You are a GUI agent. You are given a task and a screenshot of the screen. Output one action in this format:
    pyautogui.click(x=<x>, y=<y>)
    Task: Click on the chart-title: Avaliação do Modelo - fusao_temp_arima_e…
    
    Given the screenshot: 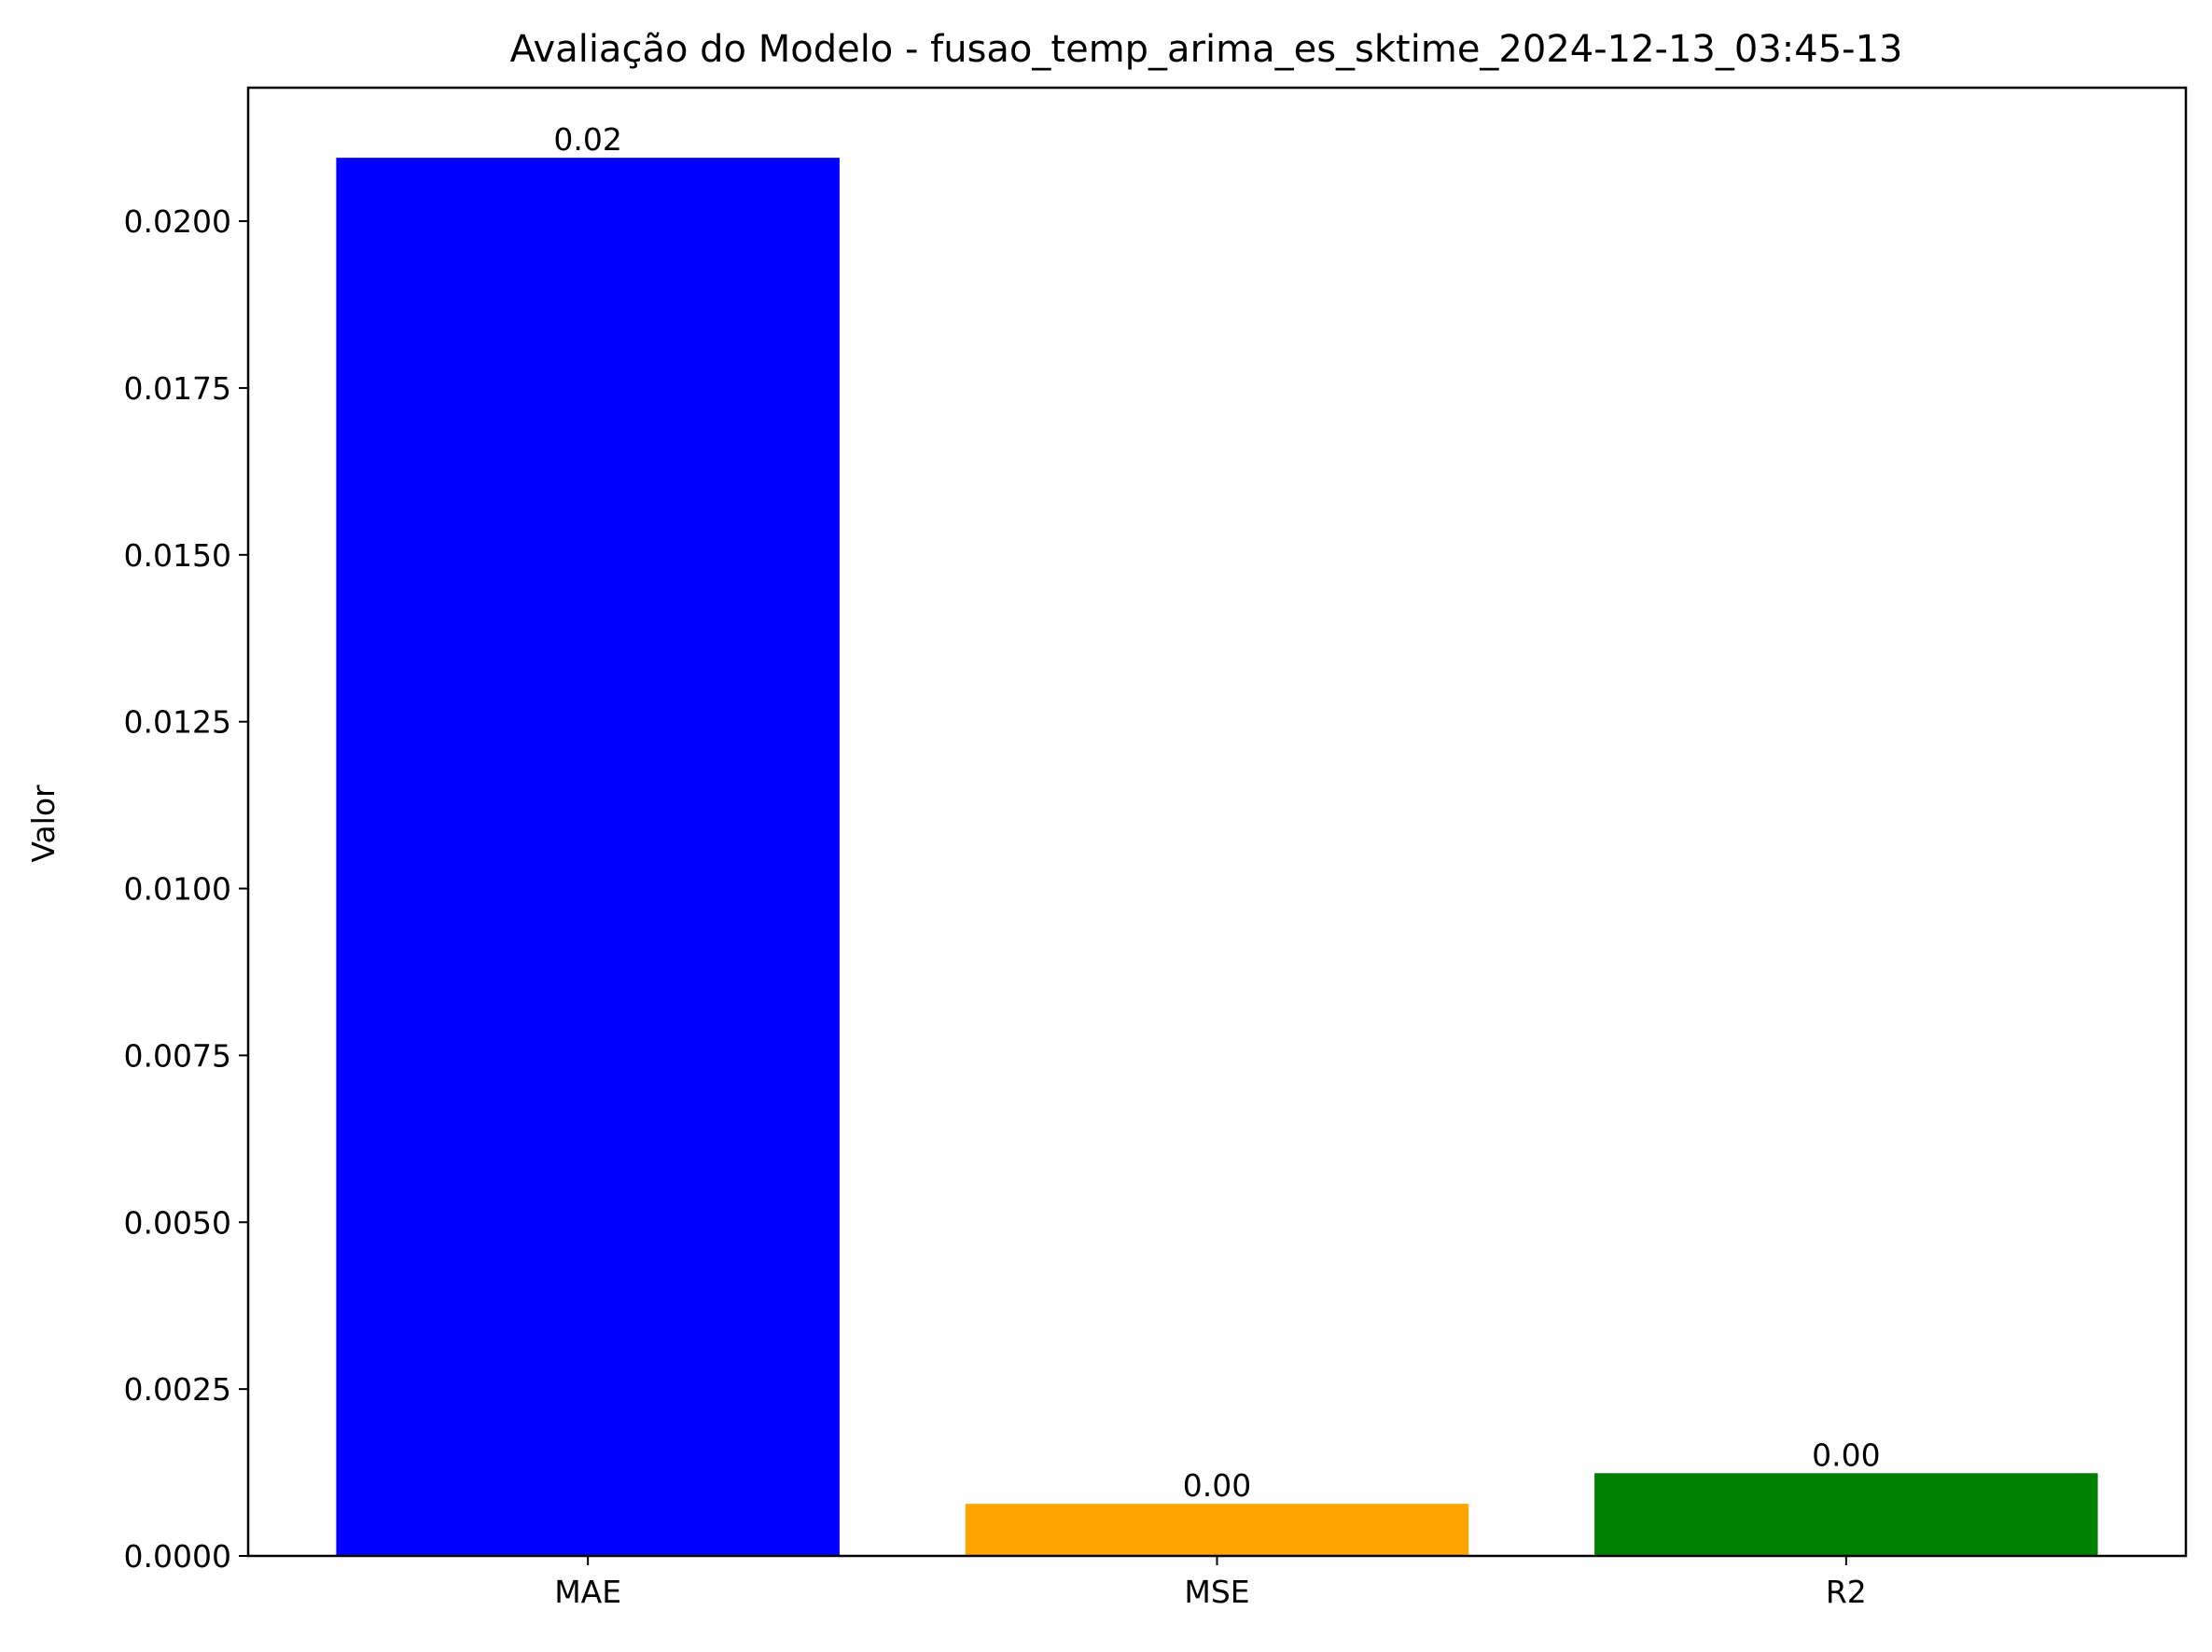 What is the action you would take?
    pyautogui.click(x=1206, y=49)
    